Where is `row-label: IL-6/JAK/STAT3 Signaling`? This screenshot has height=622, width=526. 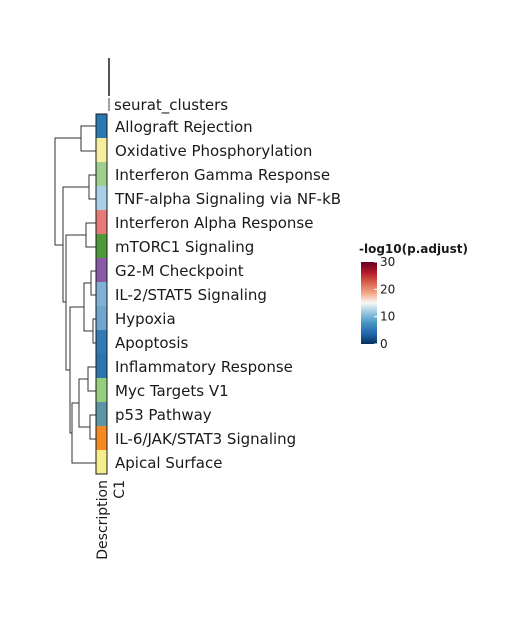
row-label: IL-6/JAK/STAT3 Signaling is located at coordinates (205, 439).